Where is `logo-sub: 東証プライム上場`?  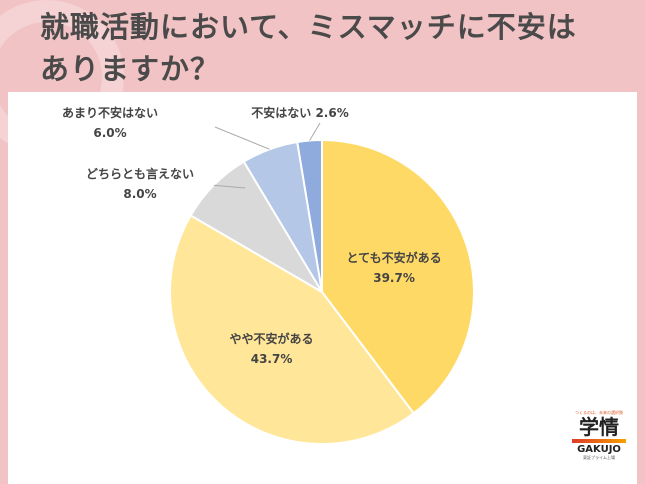
logo-sub: 東証プライム上場 is located at coordinates (599, 457).